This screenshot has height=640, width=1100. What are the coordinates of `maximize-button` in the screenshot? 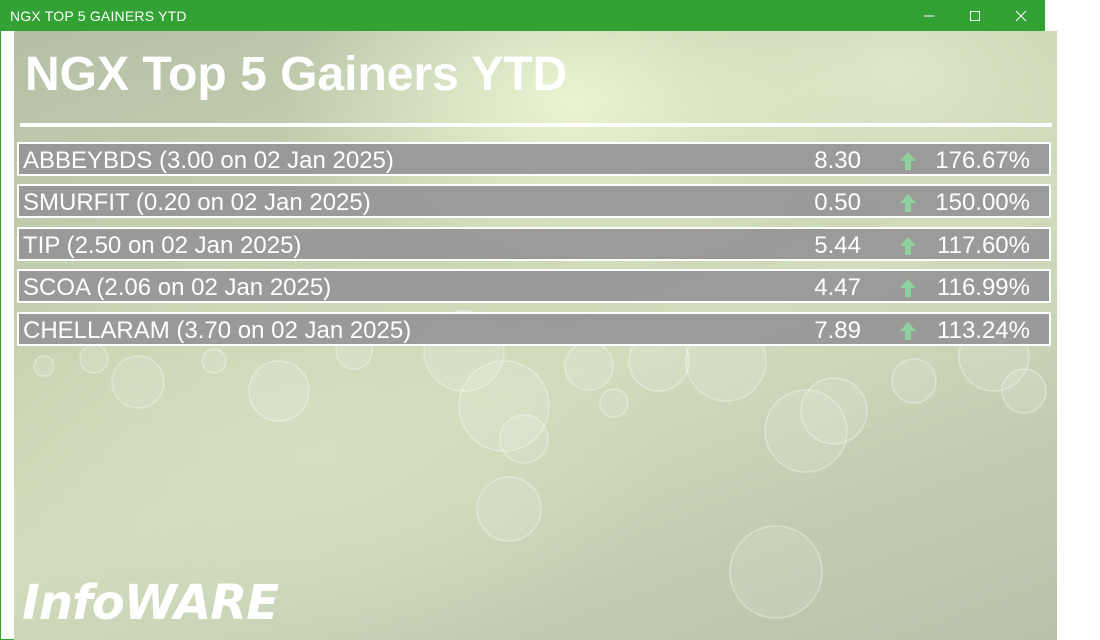 It's located at (975, 15).